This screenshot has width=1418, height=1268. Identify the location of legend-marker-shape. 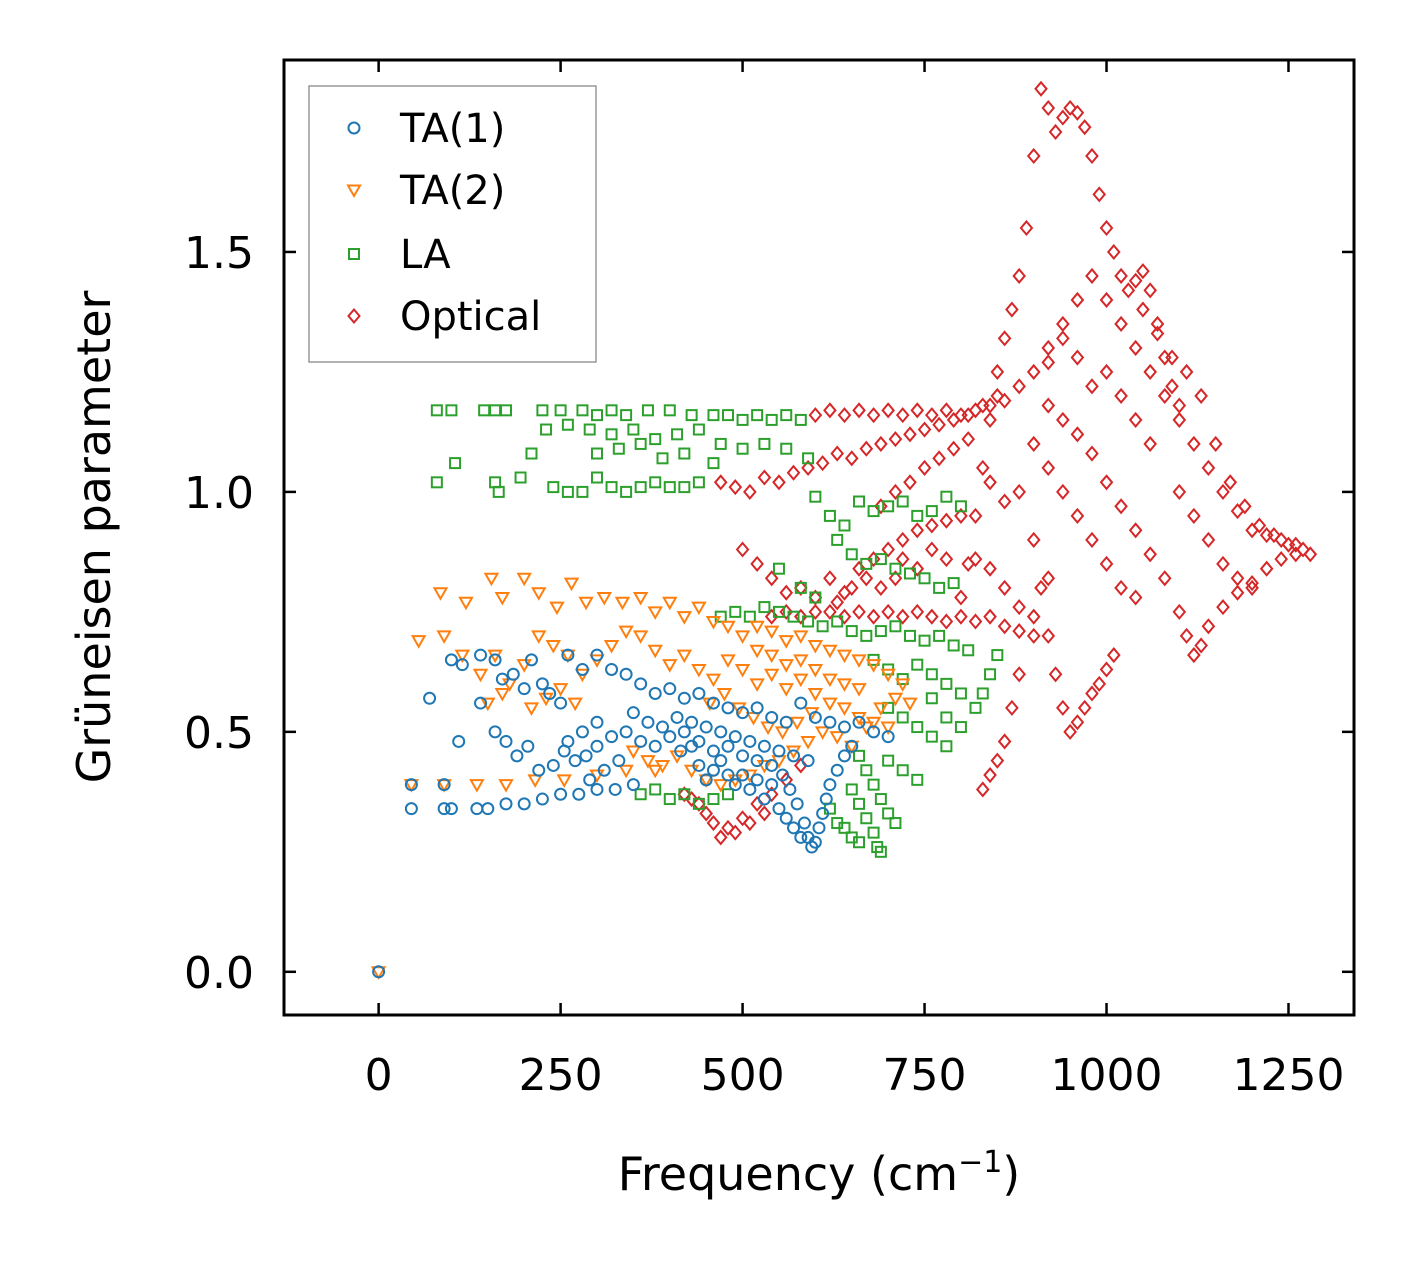
(354, 254).